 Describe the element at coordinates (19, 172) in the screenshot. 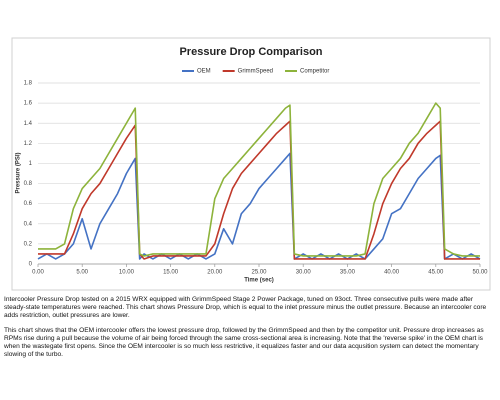

I see `y-axis-label: Pressure (PSI)` at that location.